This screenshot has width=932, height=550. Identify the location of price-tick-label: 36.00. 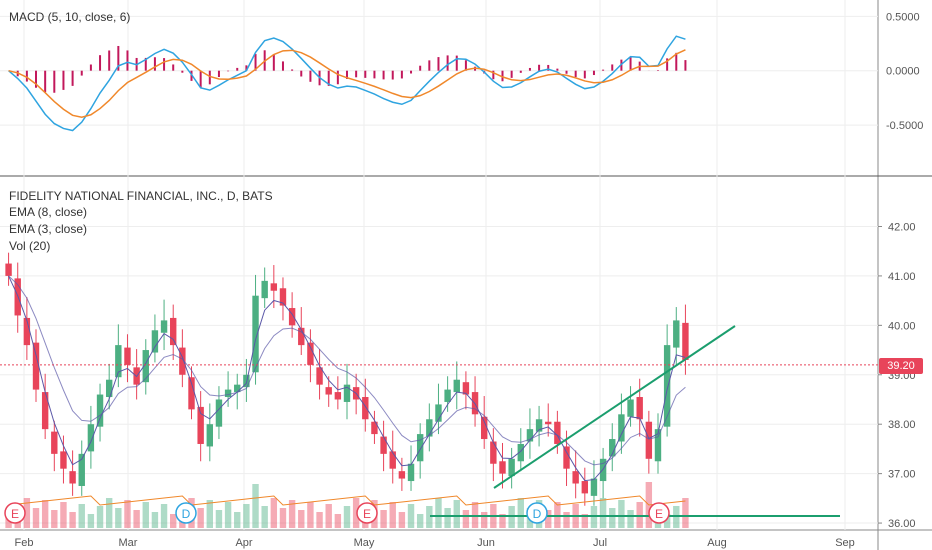
(902, 524).